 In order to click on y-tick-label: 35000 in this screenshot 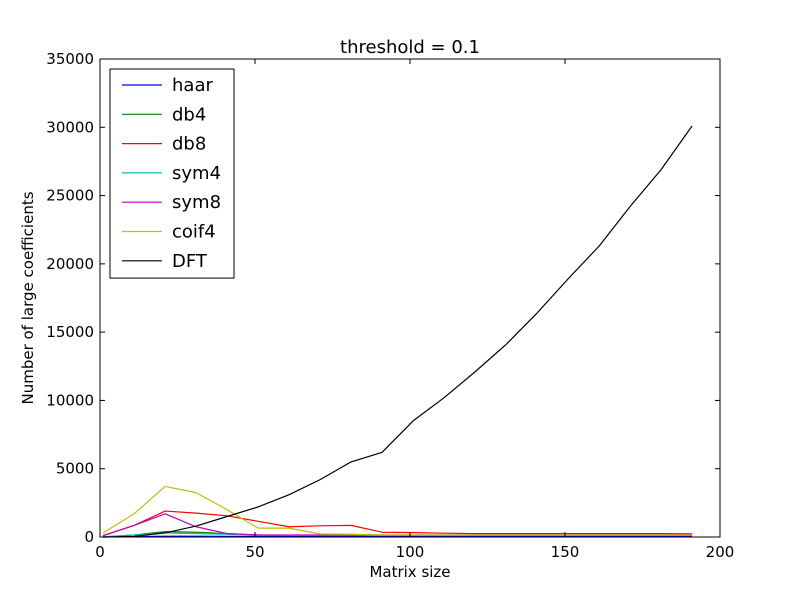, I will do `click(70, 59)`.